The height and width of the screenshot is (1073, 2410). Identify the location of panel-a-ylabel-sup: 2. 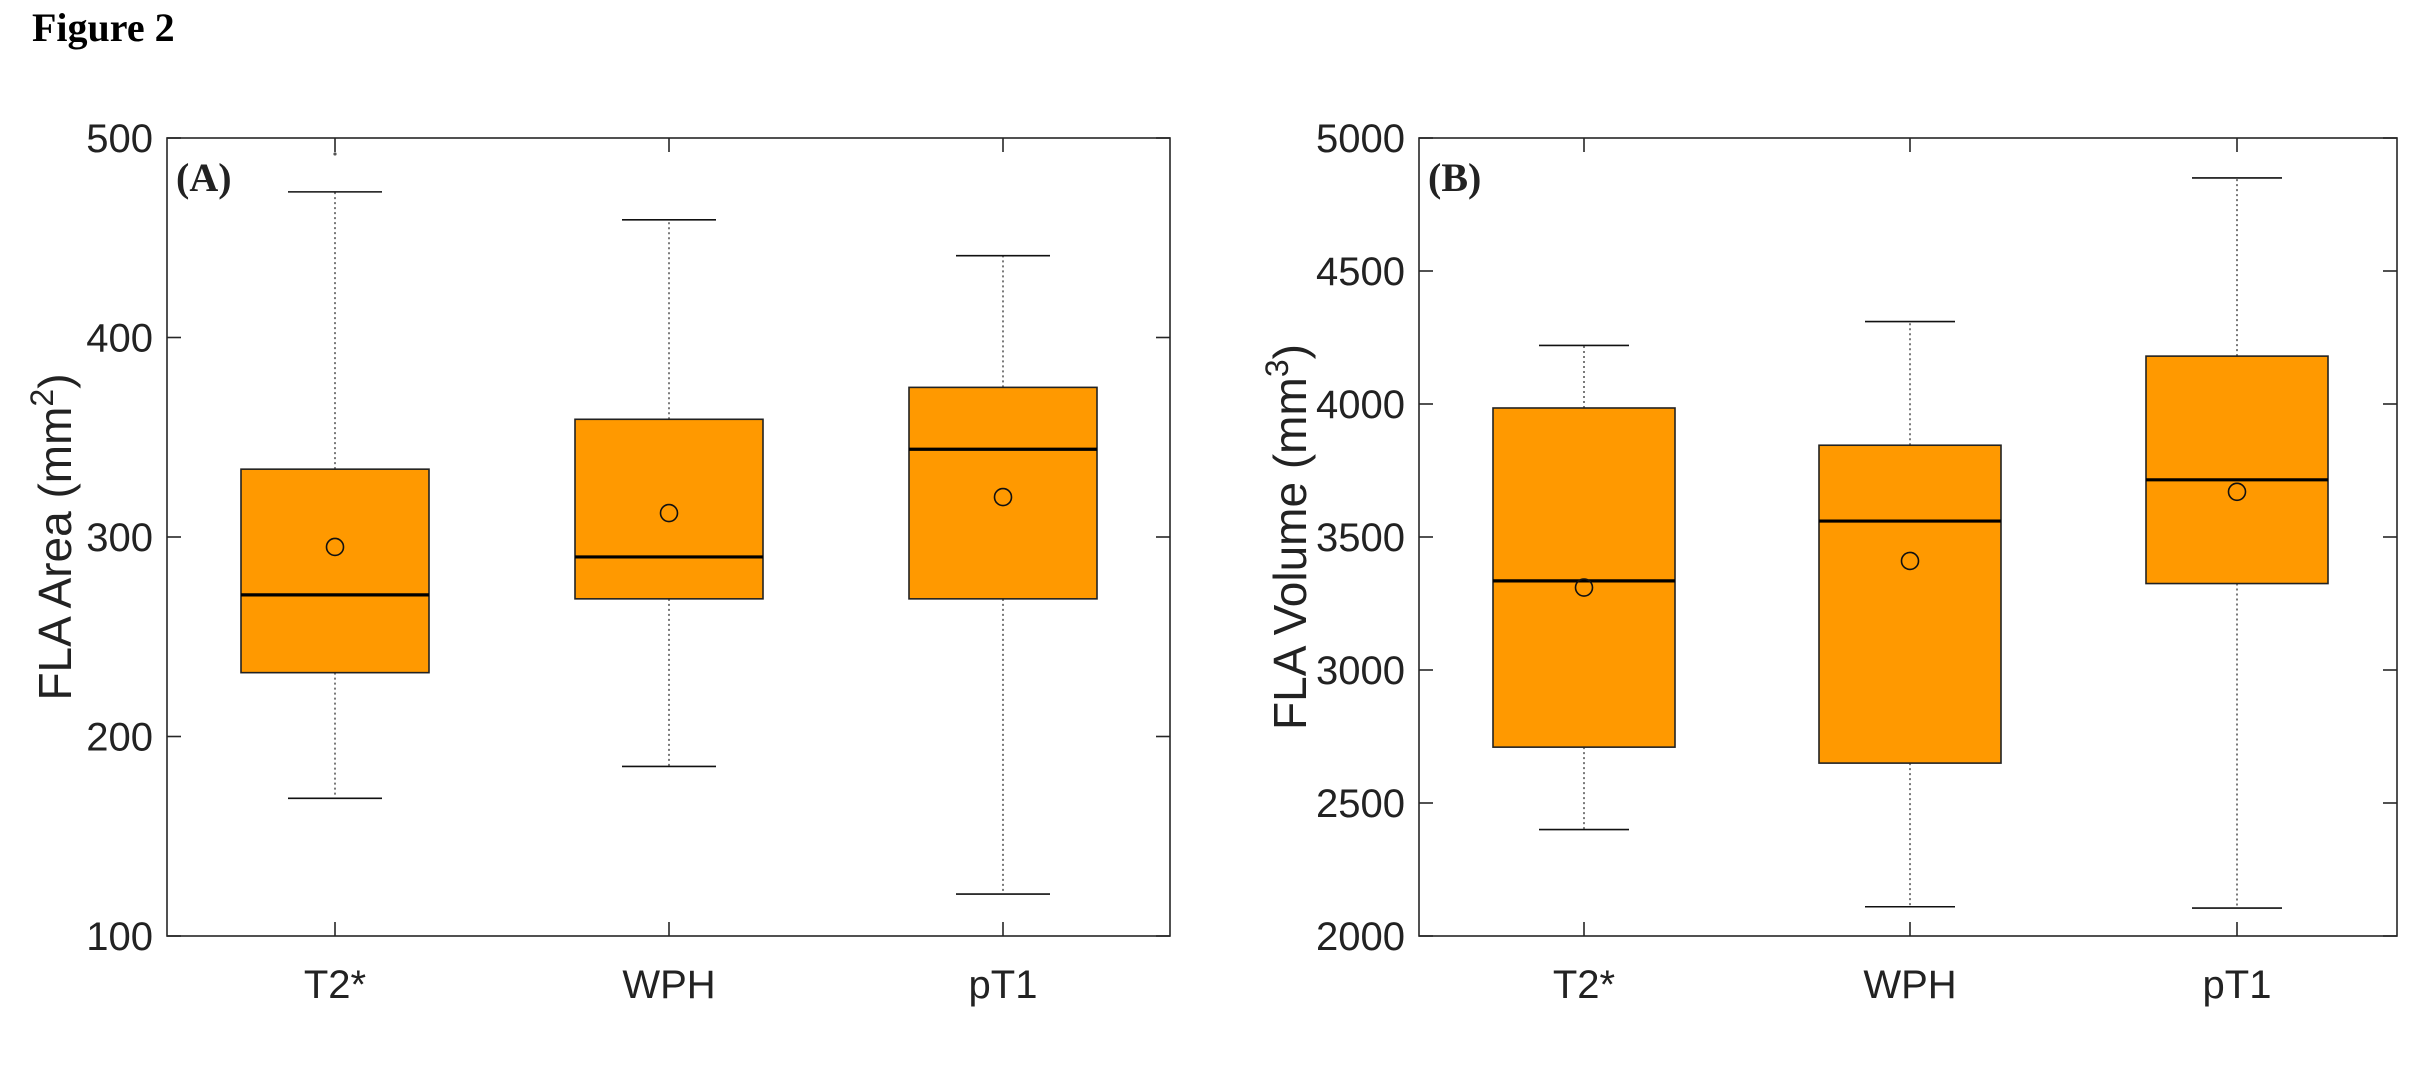
(42, 398).